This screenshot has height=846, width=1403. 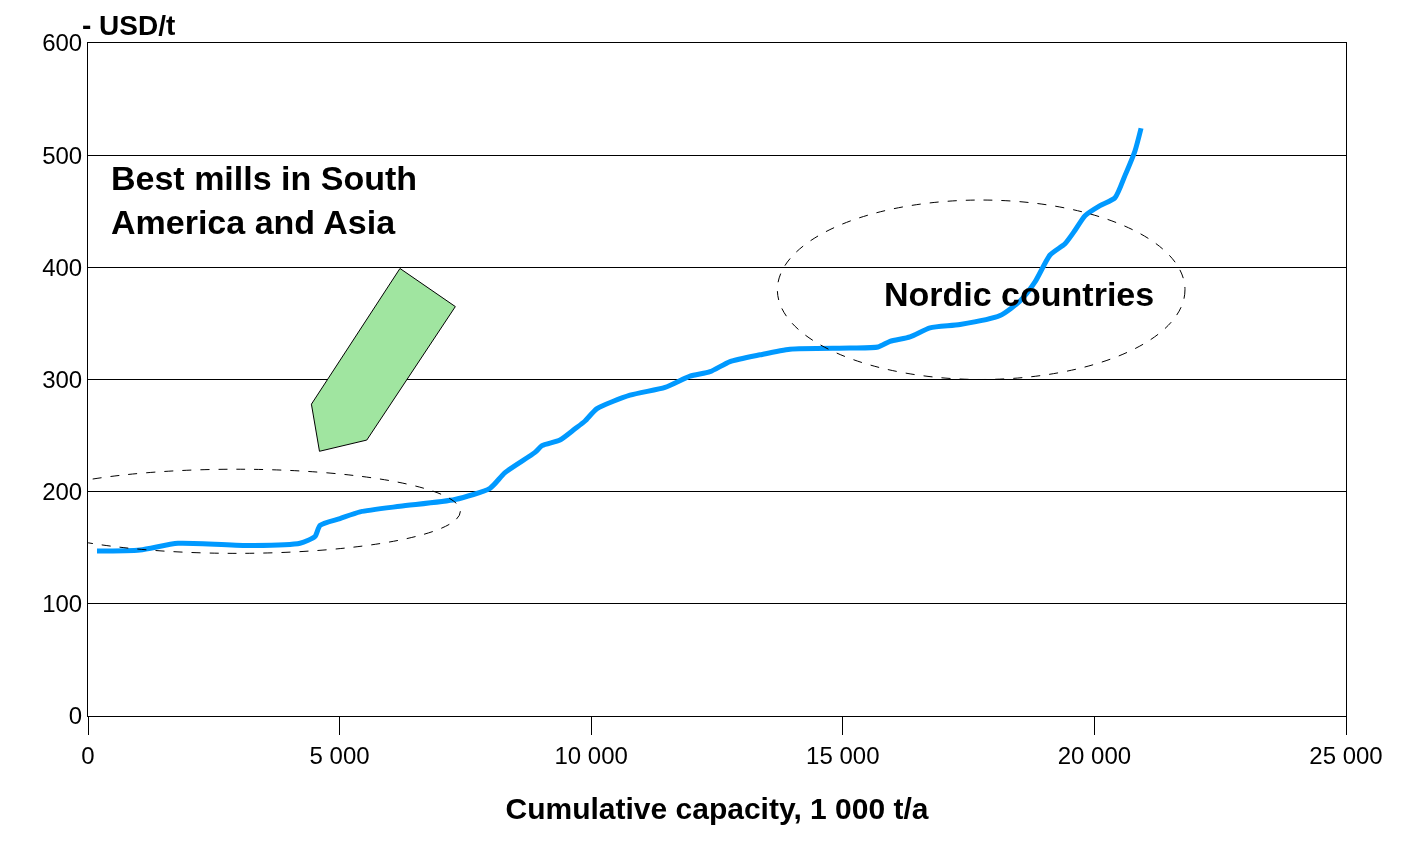 I want to click on y-tick-label: 0, so click(x=75, y=716).